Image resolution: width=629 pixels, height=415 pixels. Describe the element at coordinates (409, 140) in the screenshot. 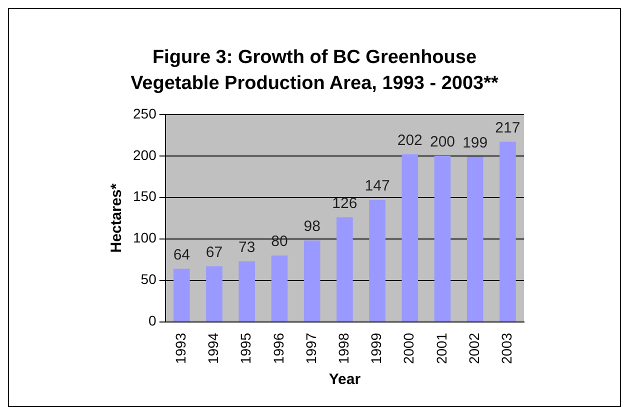

I see `data-label: 202` at that location.